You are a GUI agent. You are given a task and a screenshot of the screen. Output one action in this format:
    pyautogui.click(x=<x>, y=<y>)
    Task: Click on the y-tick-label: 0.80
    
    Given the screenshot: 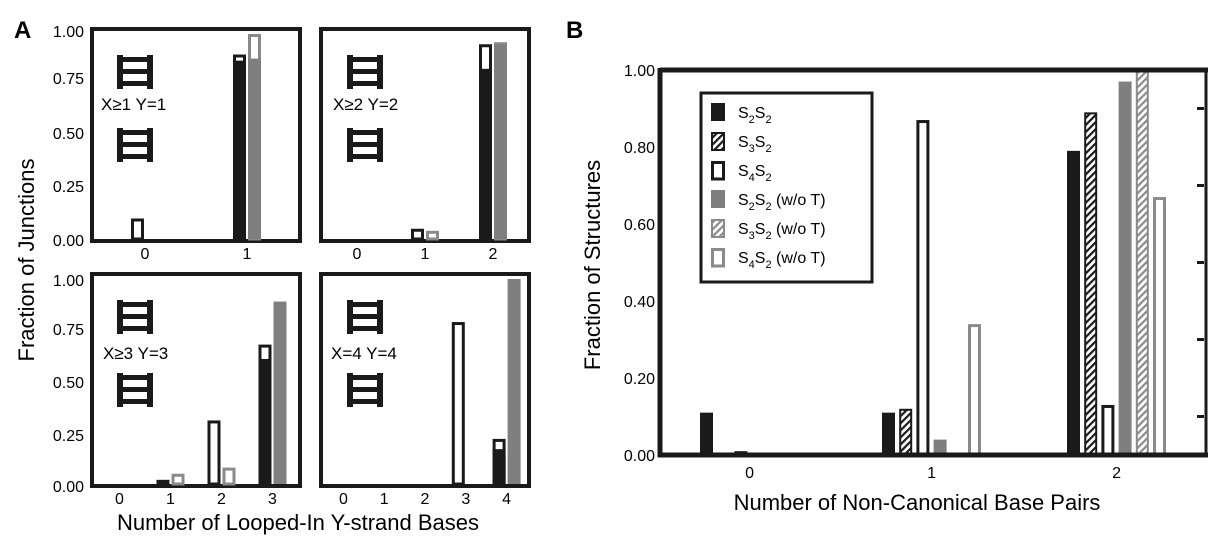 What is the action you would take?
    pyautogui.click(x=639, y=148)
    